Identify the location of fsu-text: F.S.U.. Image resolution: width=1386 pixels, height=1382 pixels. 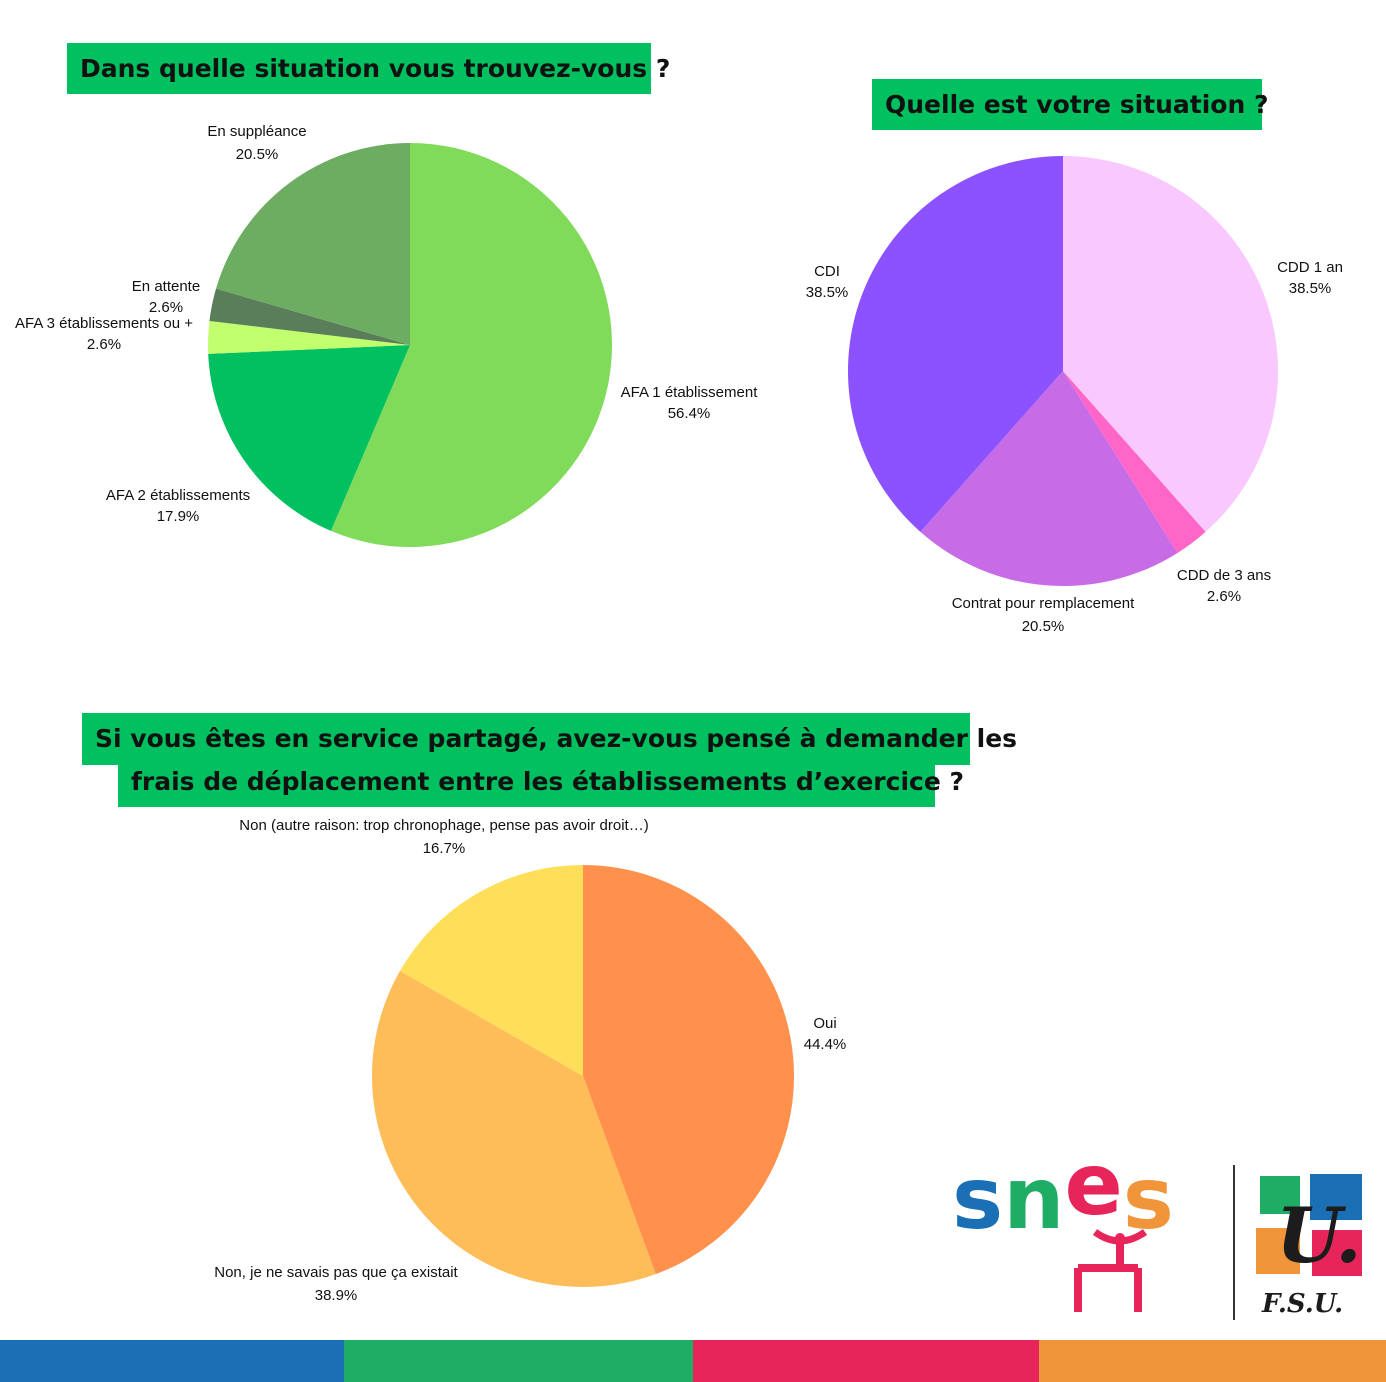
(1302, 1304).